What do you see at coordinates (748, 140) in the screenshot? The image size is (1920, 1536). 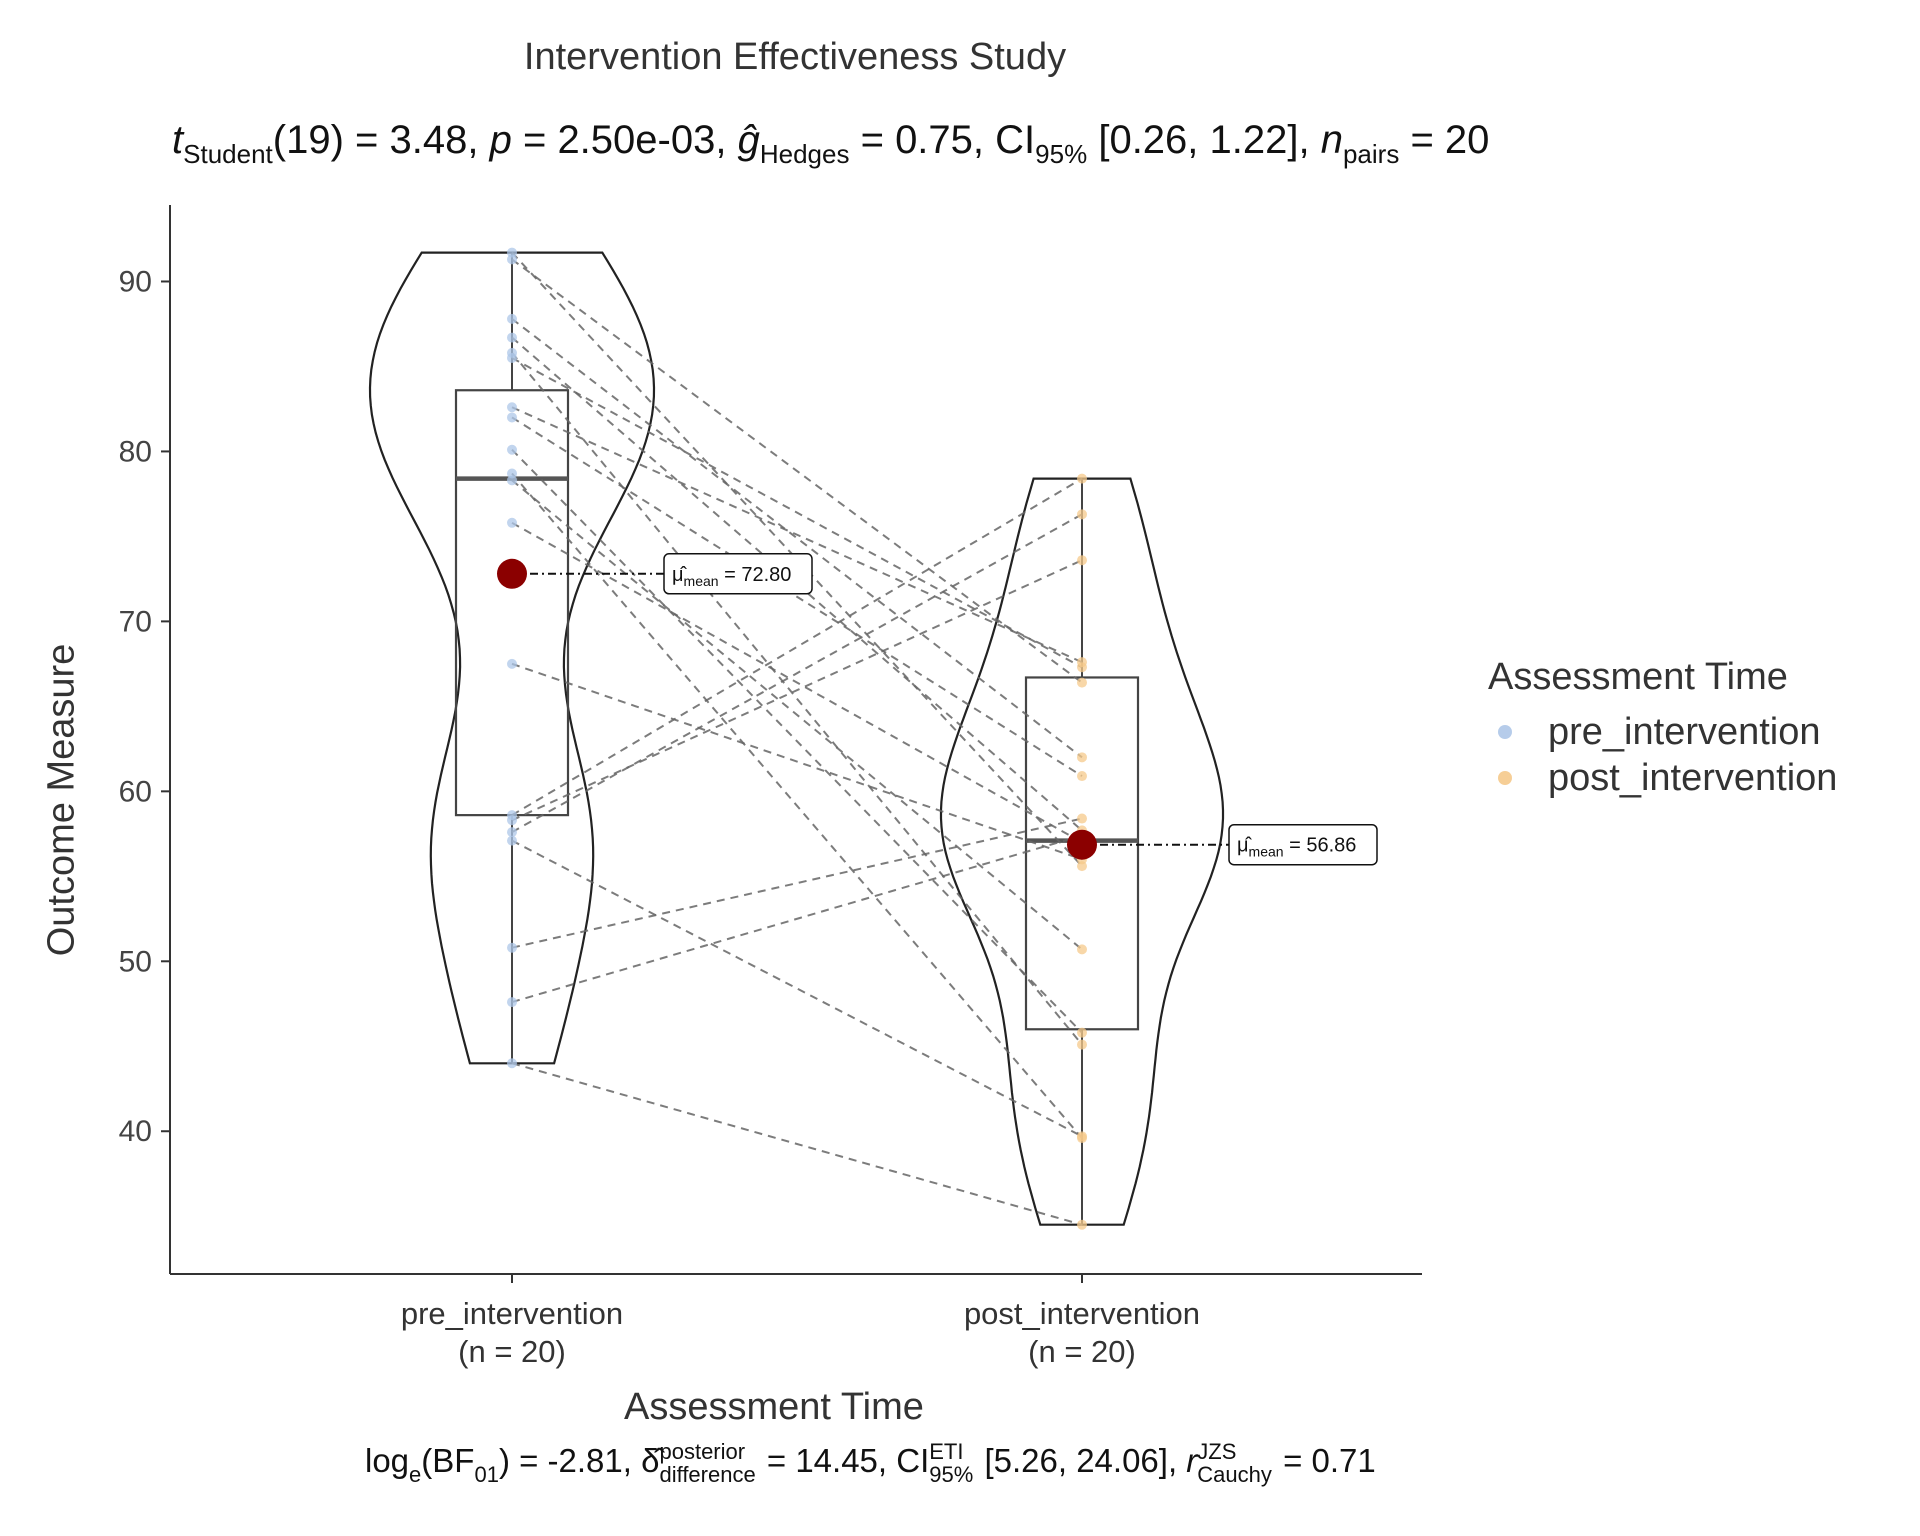 I see `subtitle-effect-symbol: ĝ` at bounding box center [748, 140].